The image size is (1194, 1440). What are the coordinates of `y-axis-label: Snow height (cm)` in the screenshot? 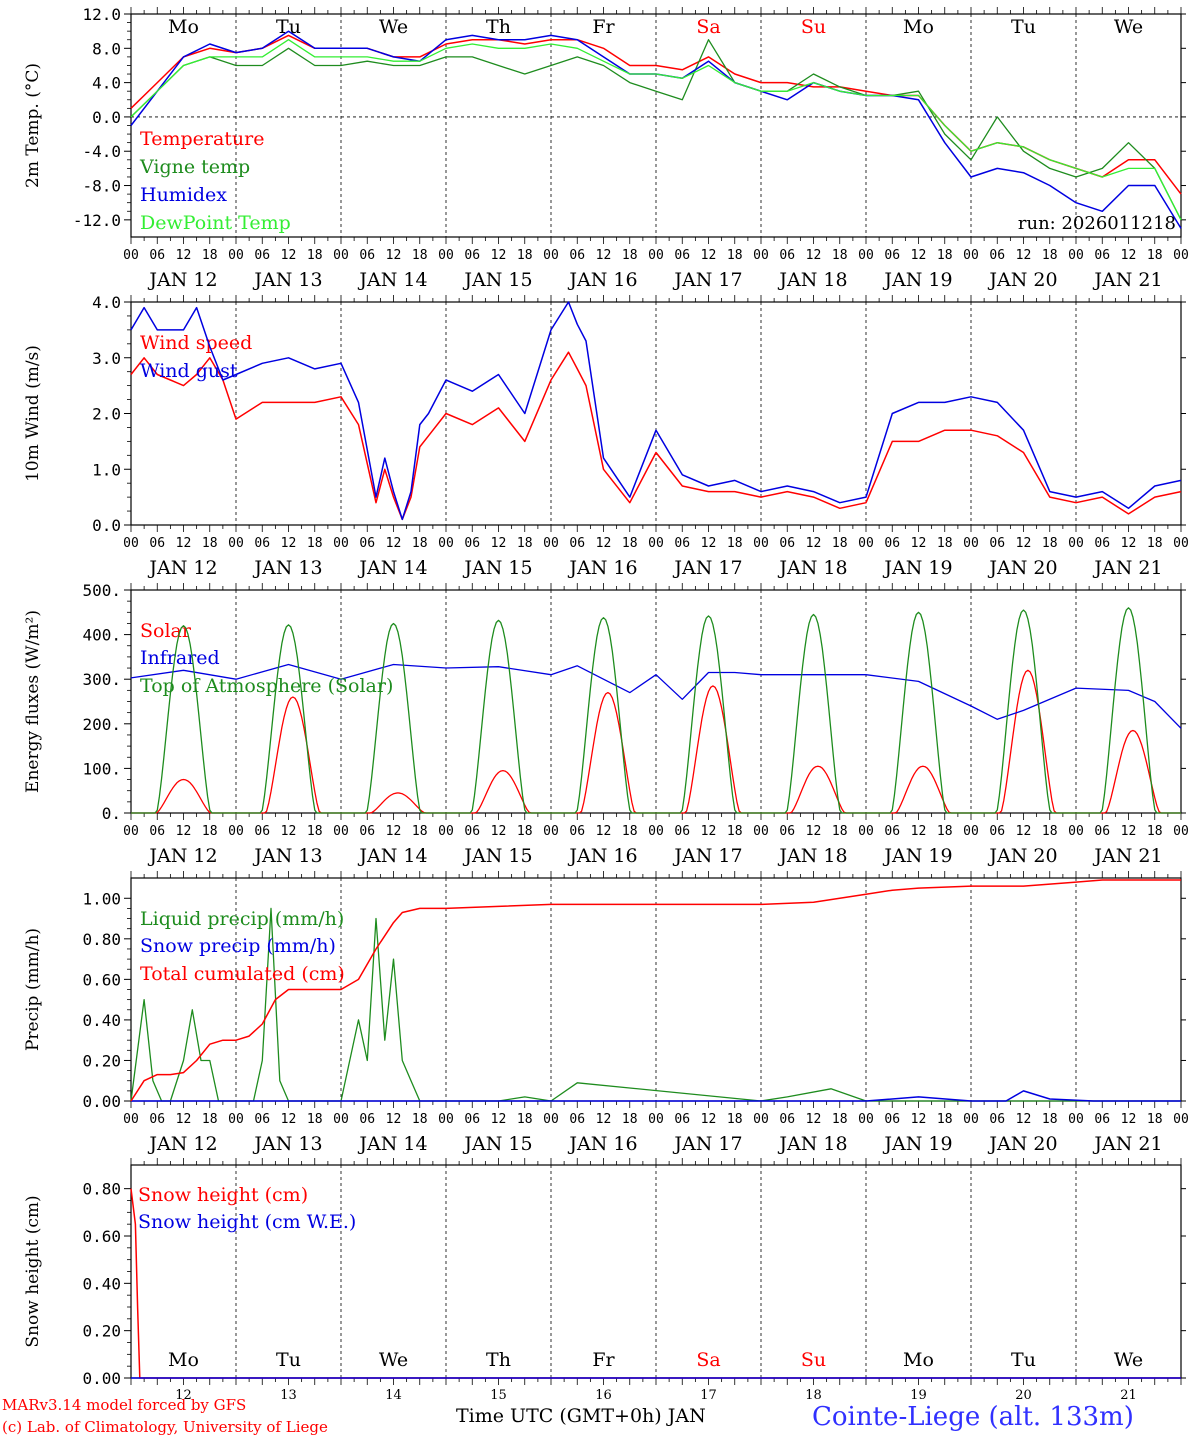 It's located at (33, 1271).